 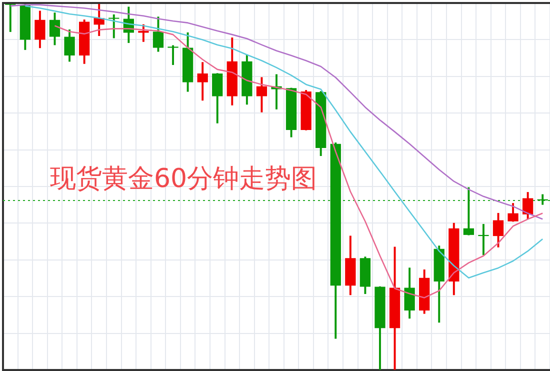 What do you see at coordinates (184, 179) in the screenshot?
I see `text: 现货黄金60分钟走势图` at bounding box center [184, 179].